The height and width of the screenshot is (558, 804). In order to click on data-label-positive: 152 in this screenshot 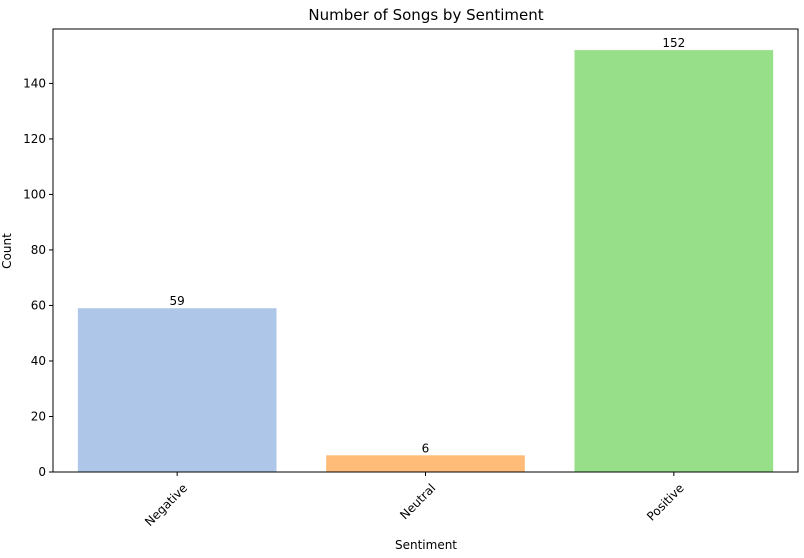, I will do `click(673, 43)`.